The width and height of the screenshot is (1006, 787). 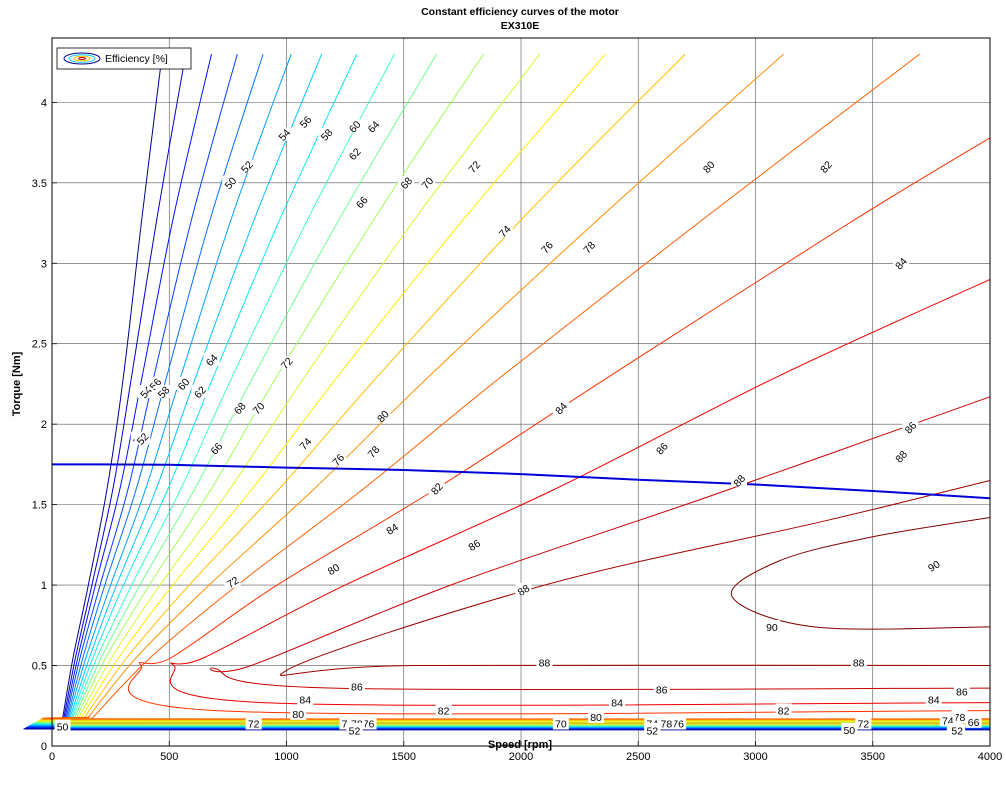 I want to click on svg-text: 50, so click(x=849, y=731).